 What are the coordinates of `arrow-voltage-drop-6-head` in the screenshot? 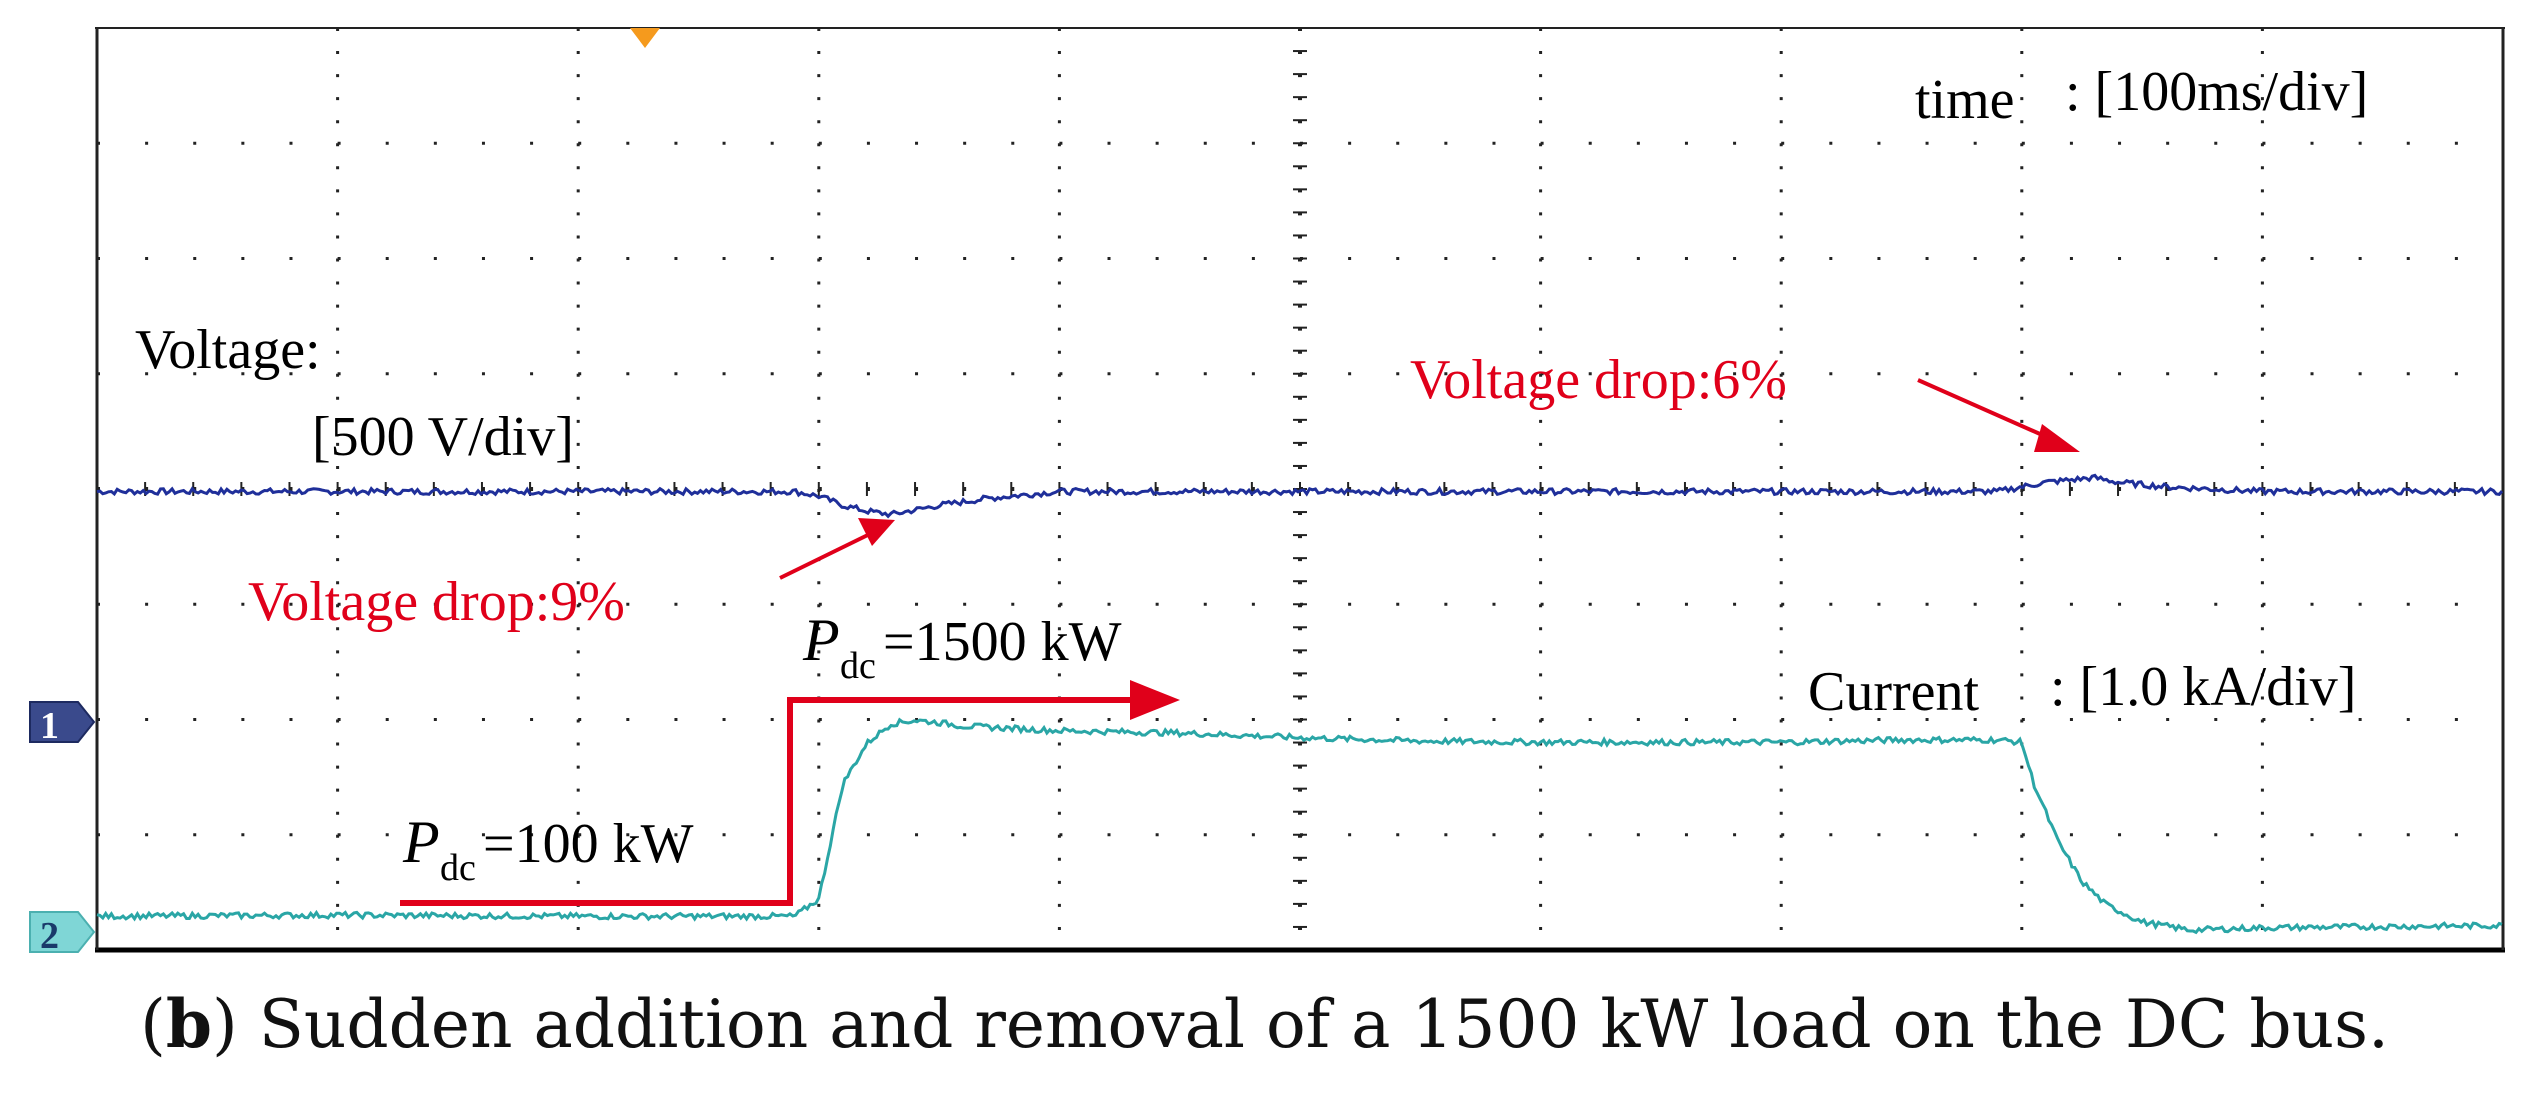 It's located at (2057, 438).